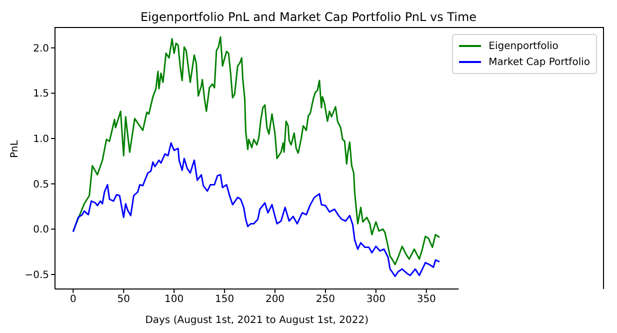 This screenshot has width=617, height=333. I want to click on y-tick-label: 0.5, so click(41, 184).